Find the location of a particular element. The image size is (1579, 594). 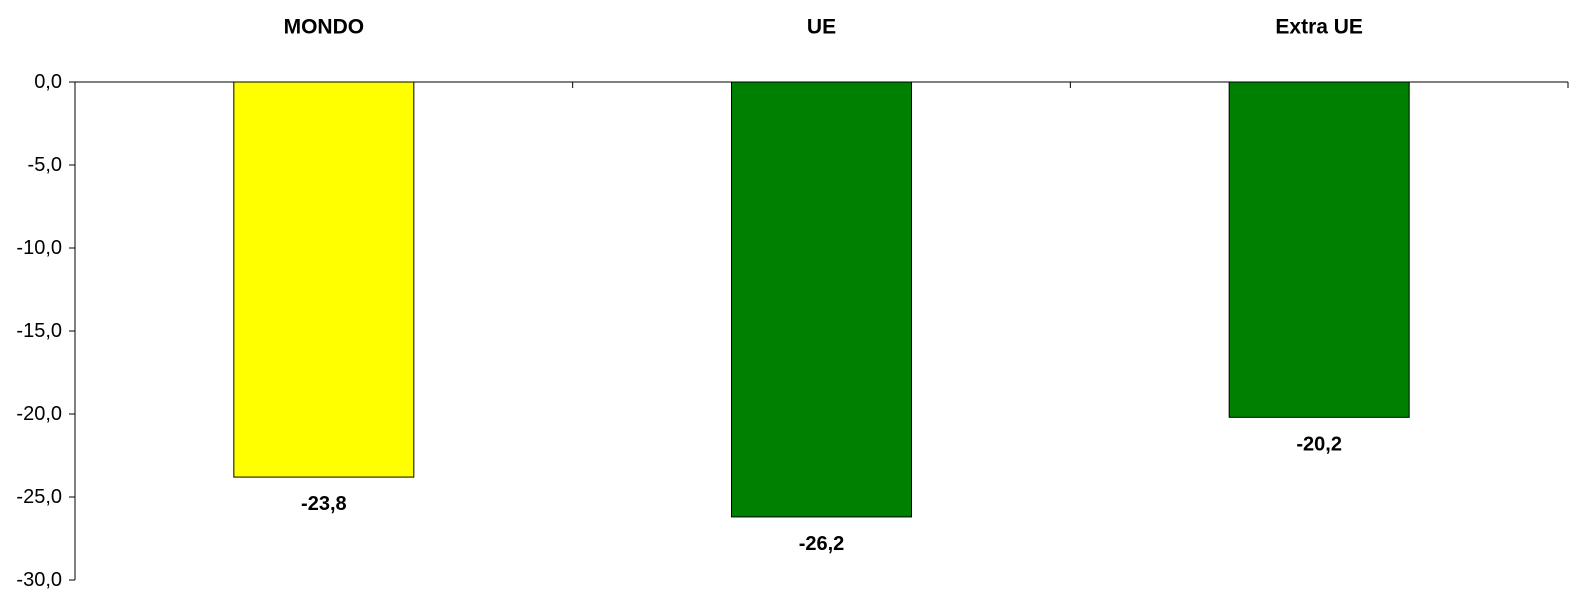

data-labels: -23,8 -26,2 -20,2 is located at coordinates (821, 494).